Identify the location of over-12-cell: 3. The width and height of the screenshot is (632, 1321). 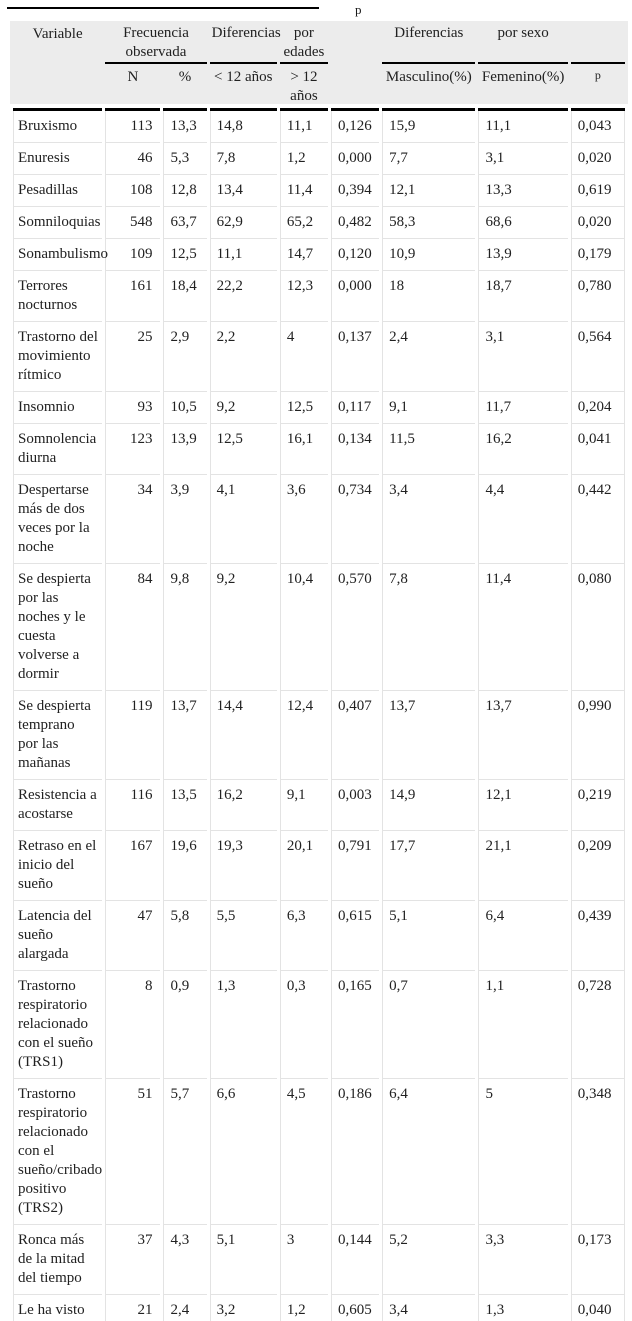
(303, 1260).